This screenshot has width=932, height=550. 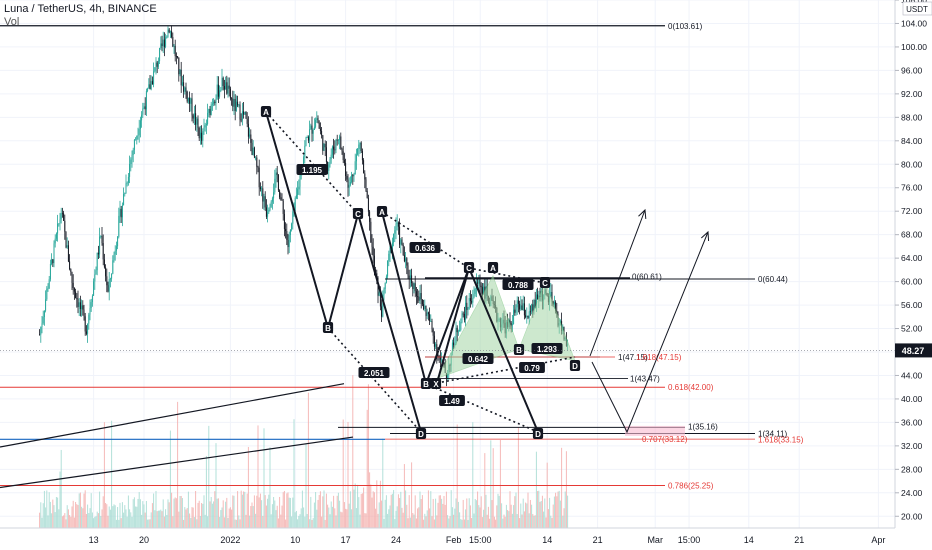 What do you see at coordinates (914, 23) in the screenshot?
I see `price-tick-label: 104.00` at bounding box center [914, 23].